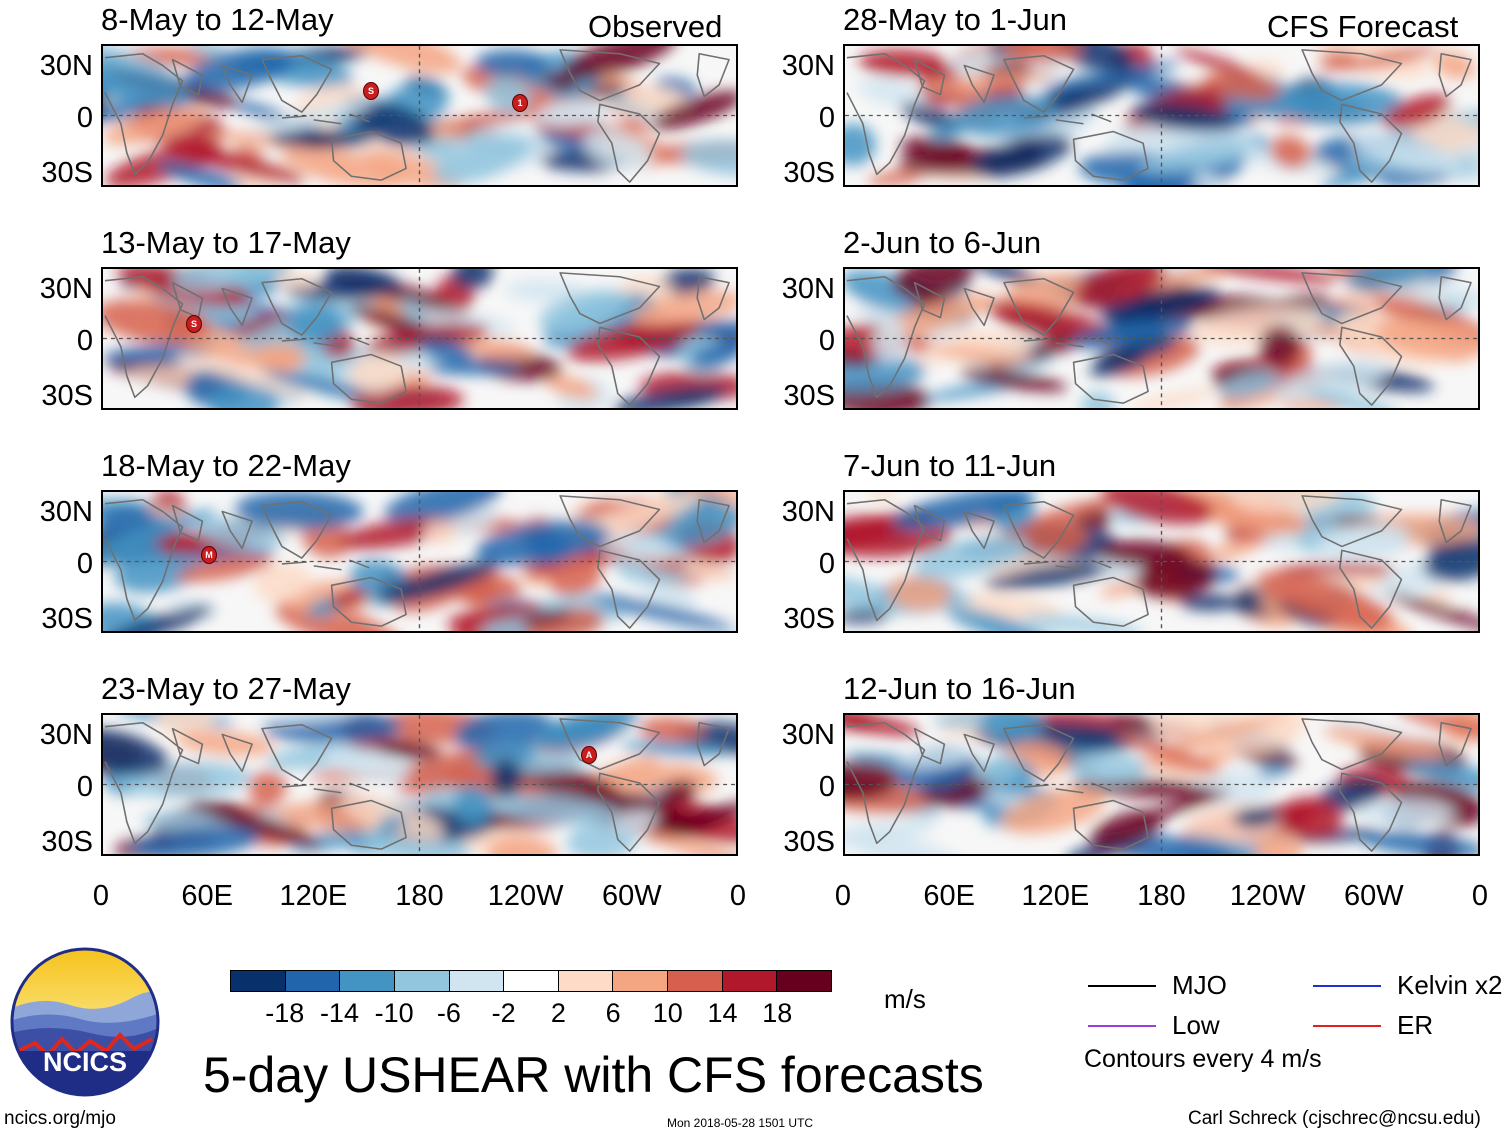 The height and width of the screenshot is (1137, 1510). What do you see at coordinates (1196, 1025) in the screenshot?
I see `legend-label: Low` at bounding box center [1196, 1025].